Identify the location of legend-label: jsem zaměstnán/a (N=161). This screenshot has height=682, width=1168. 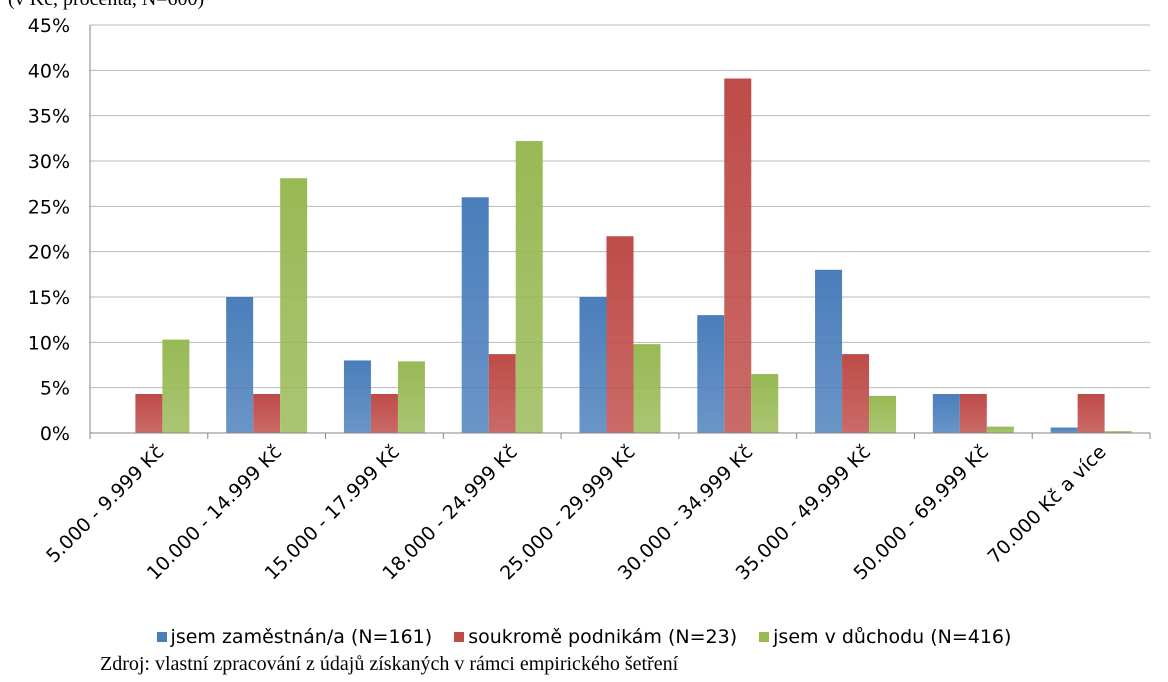
(301, 637).